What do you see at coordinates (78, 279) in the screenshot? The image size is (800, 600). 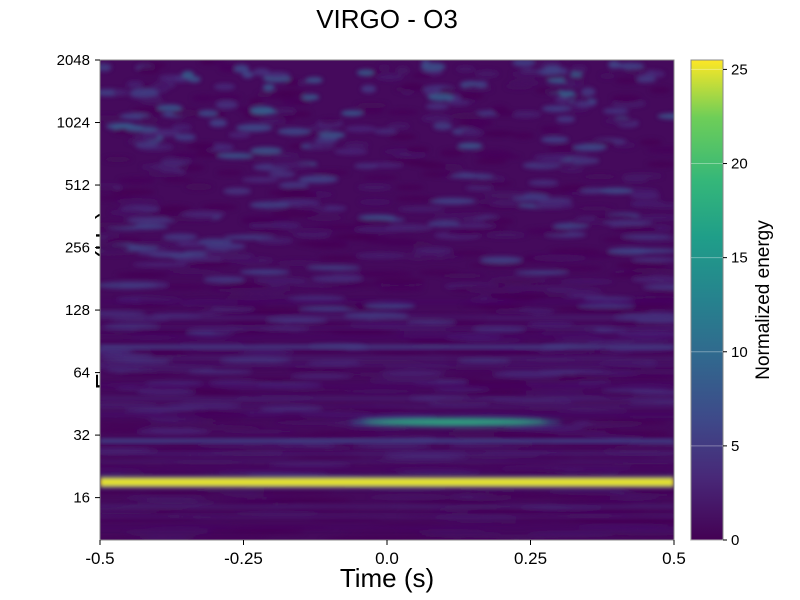 I see `y-axis: 16 32 64 128 256 512 1024 2048` at bounding box center [78, 279].